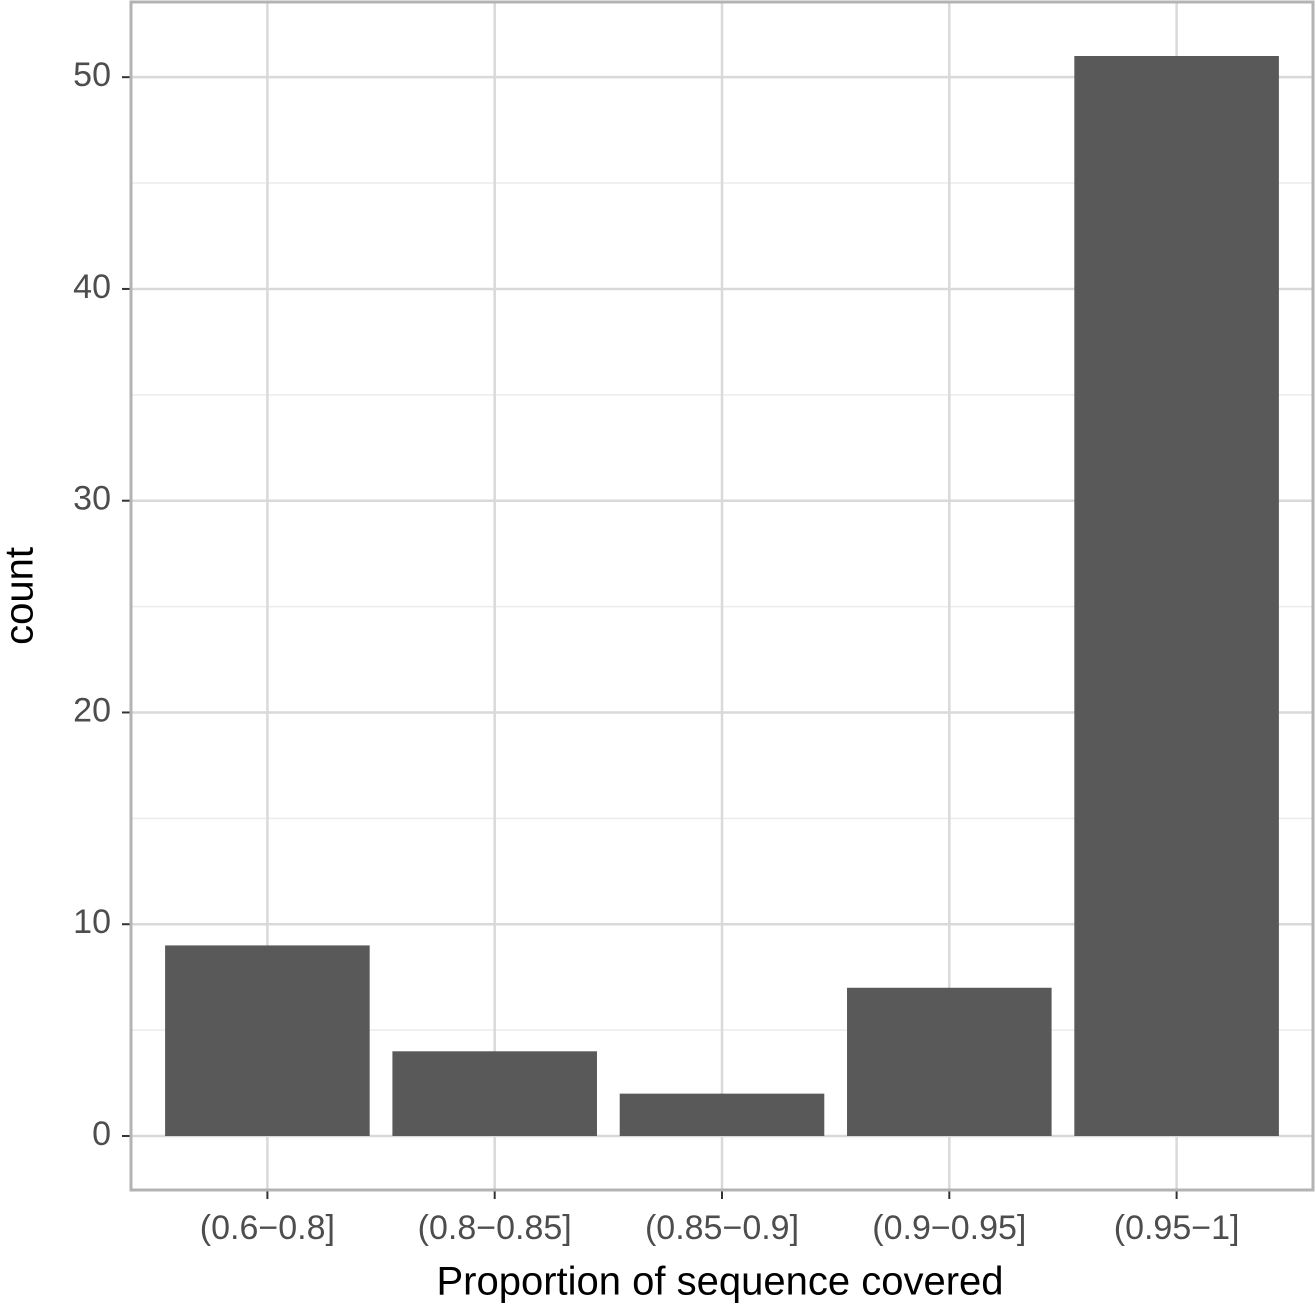 The image size is (1315, 1312). Describe the element at coordinates (949, 1228) in the screenshot. I see `x-tick-label: (0.9−0.95]` at that location.